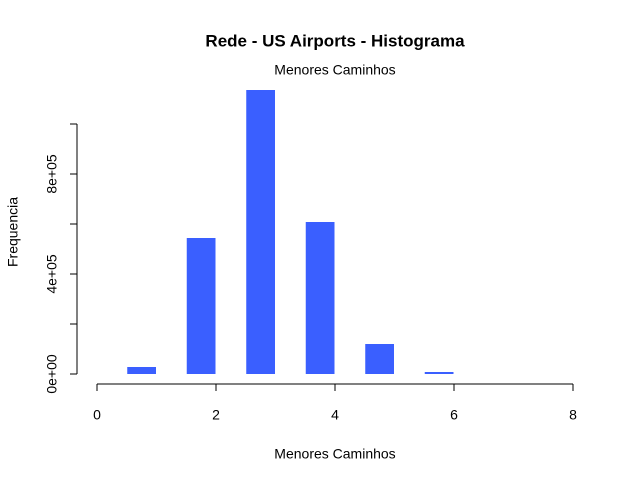 This screenshot has height=484, width=633. What do you see at coordinates (52, 174) in the screenshot?
I see `y-tick-label: 8e+05` at bounding box center [52, 174].